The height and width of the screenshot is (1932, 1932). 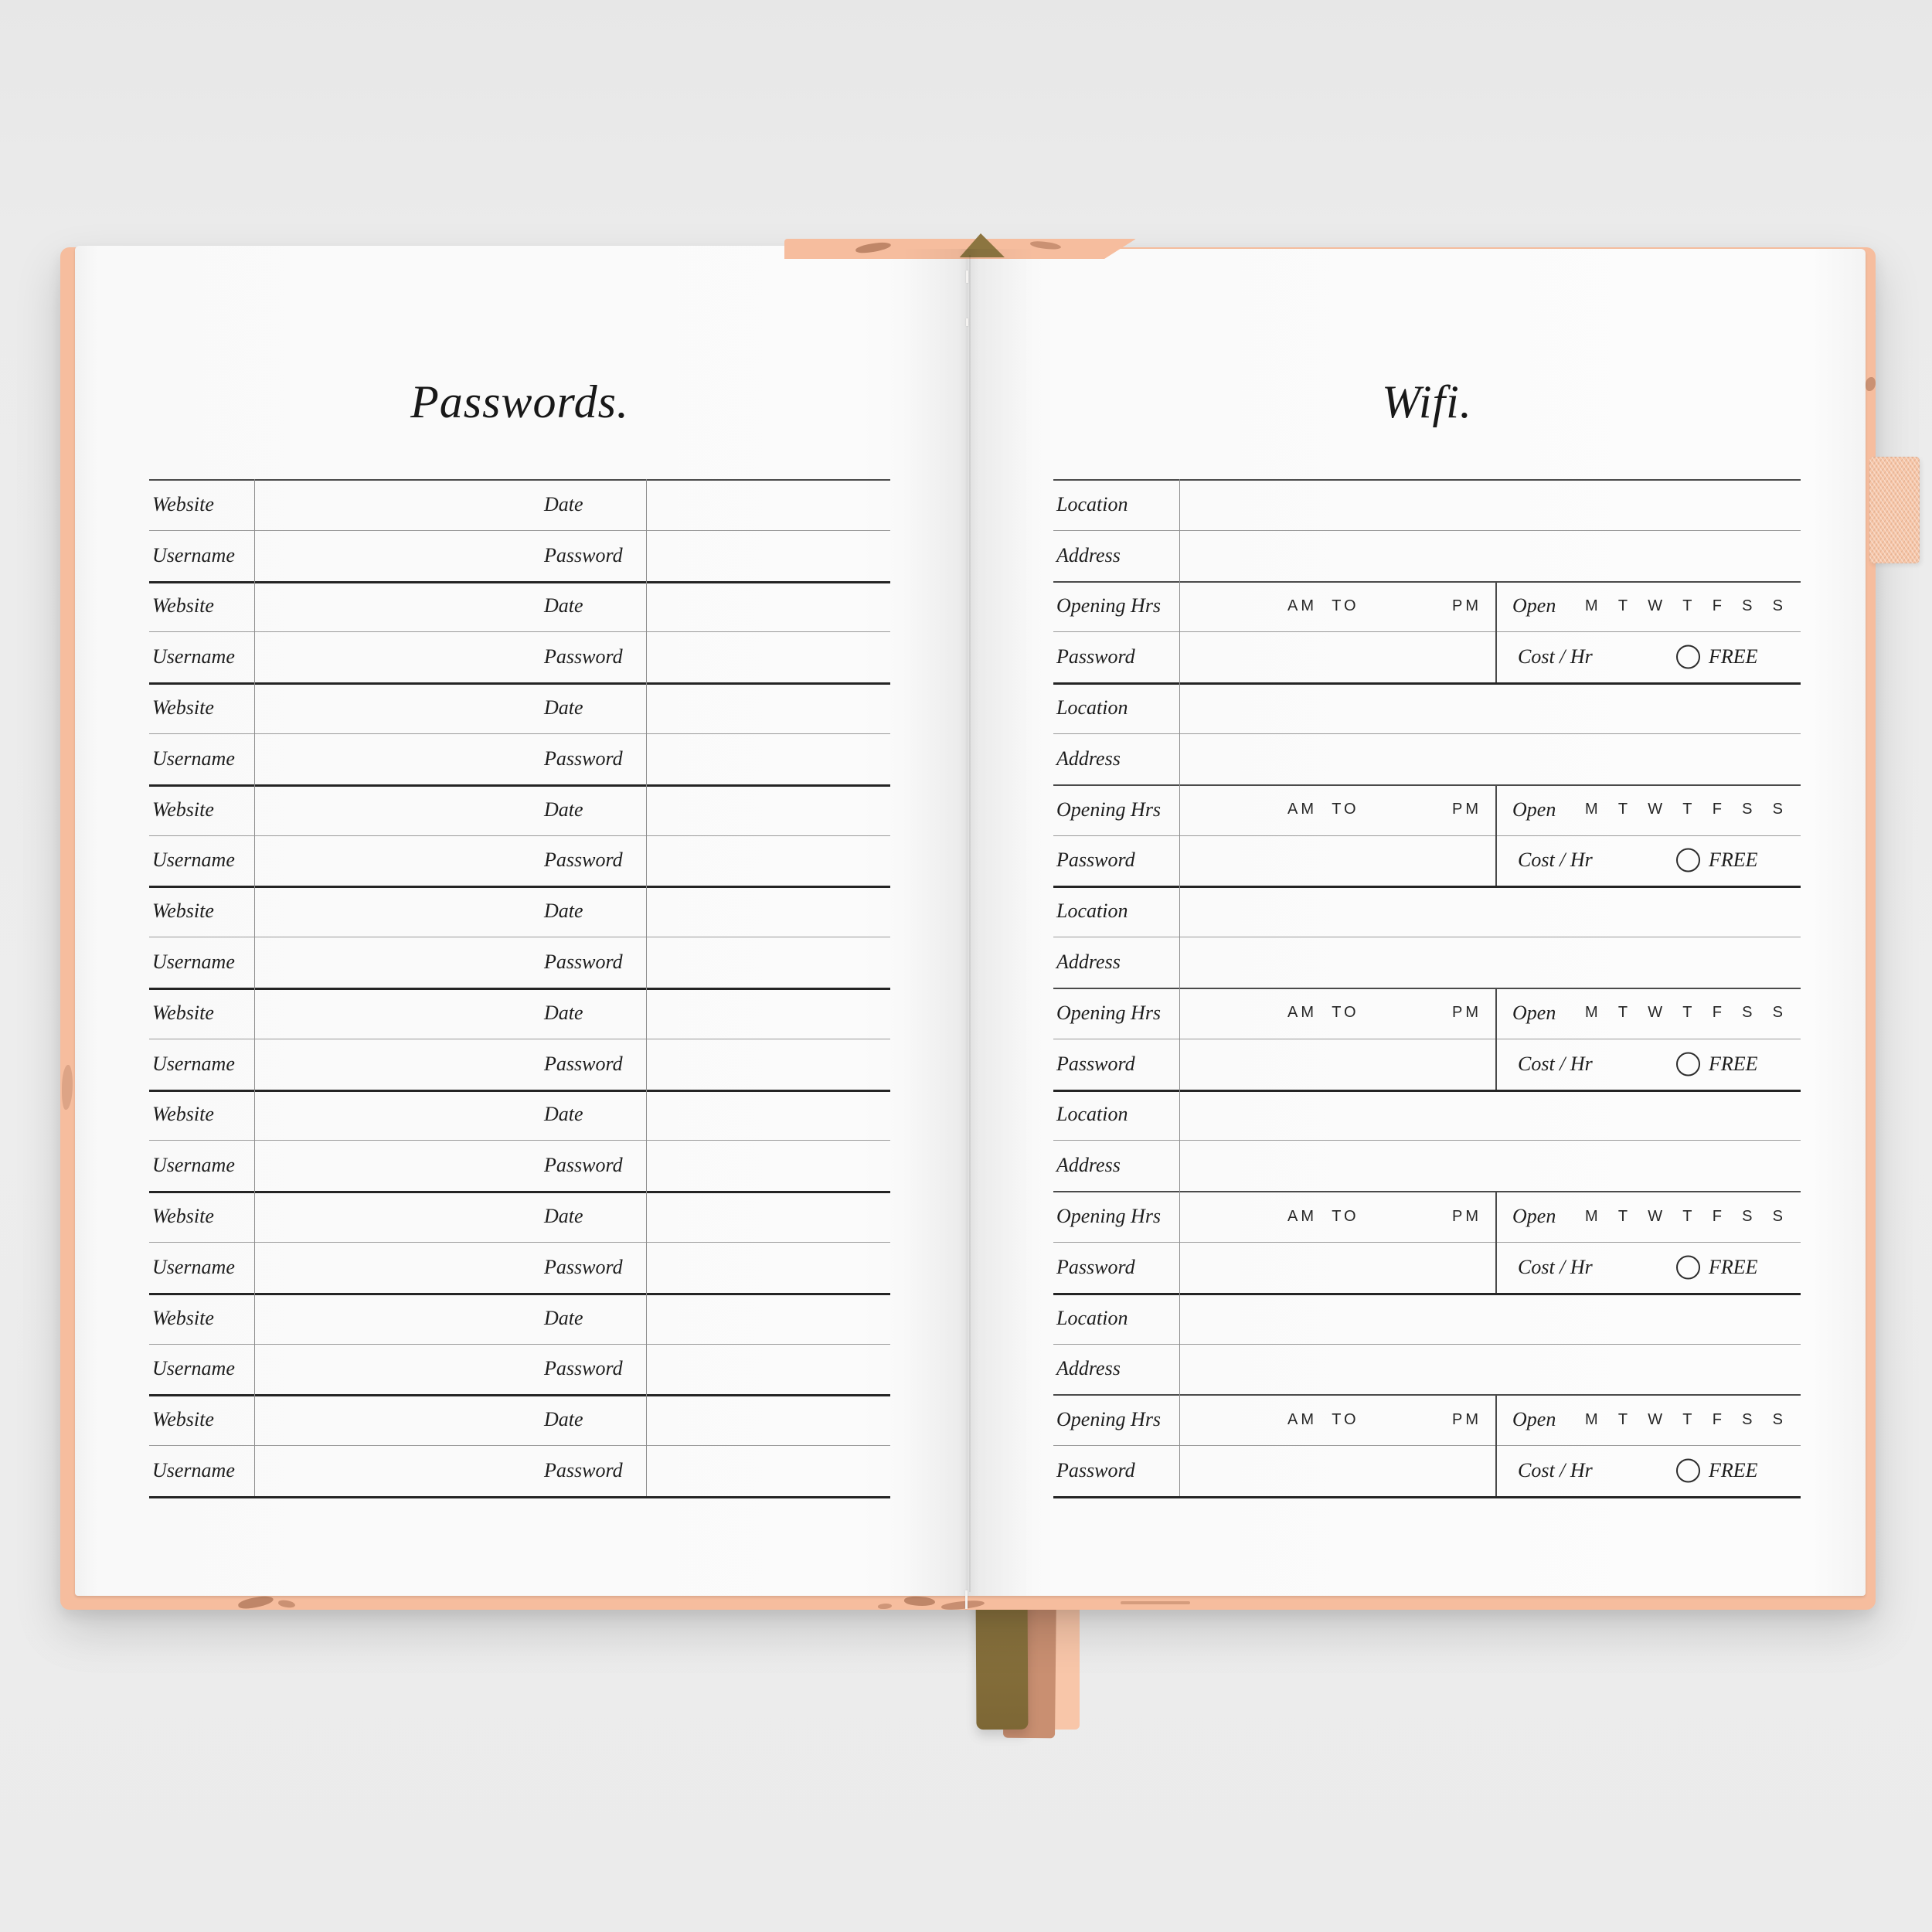 I want to click on cover-top-edge, so click(x=960, y=249).